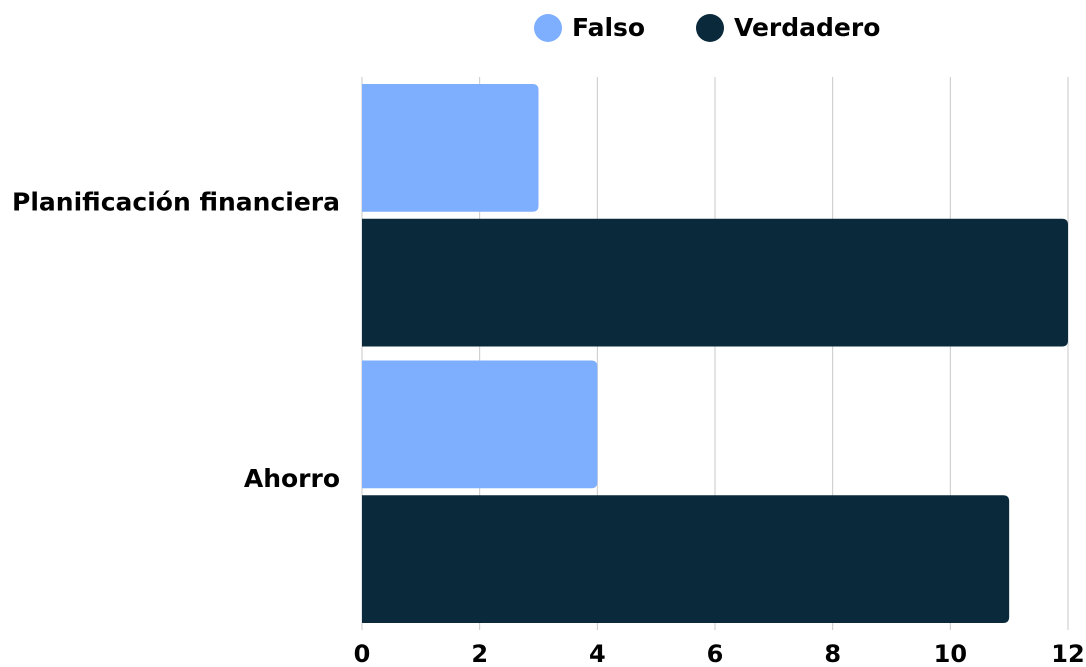 The image size is (1086, 667). Describe the element at coordinates (807, 27) in the screenshot. I see `legend-label: Verdadero` at that location.